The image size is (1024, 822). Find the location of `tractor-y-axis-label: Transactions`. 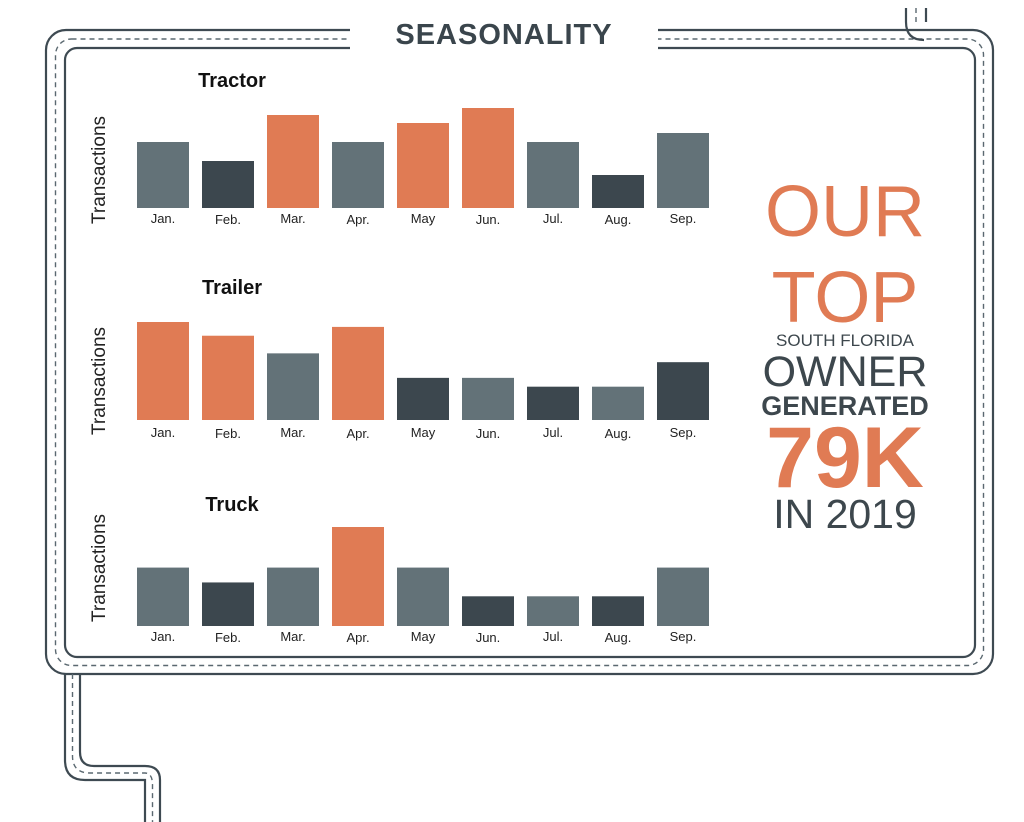

tractor-y-axis-label: Transactions is located at coordinates (99, 170).